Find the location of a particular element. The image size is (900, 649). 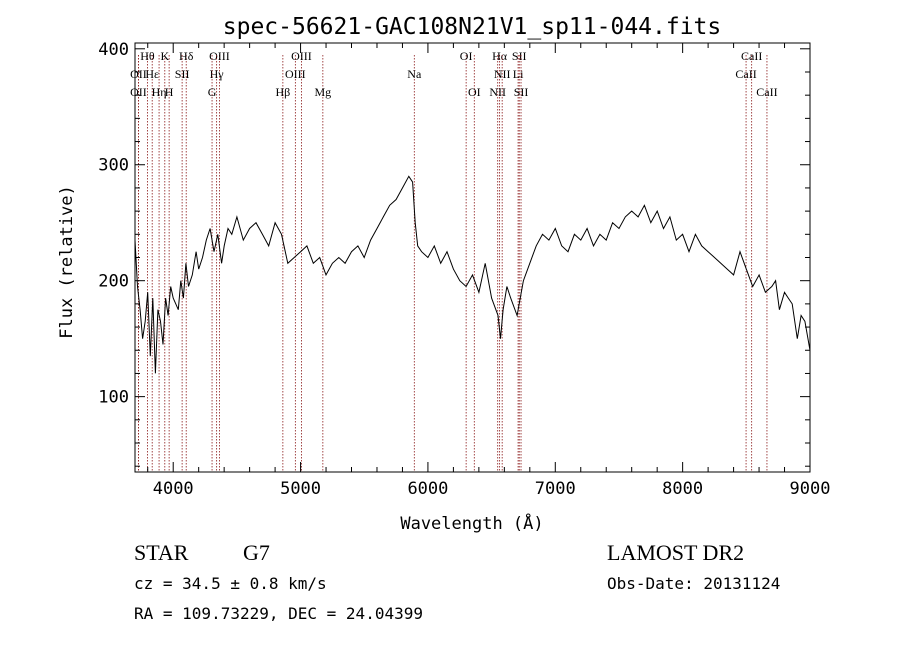

y-tick-label: 100 is located at coordinates (113, 398).